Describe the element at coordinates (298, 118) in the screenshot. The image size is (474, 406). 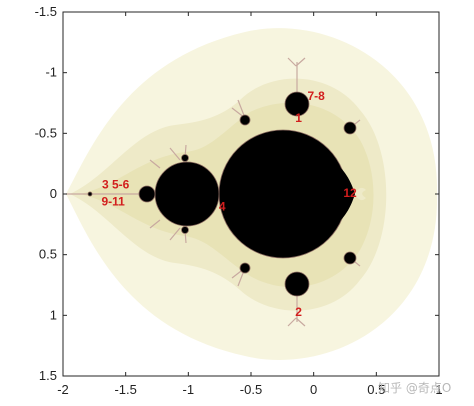
I see `point-label-1: 1` at that location.